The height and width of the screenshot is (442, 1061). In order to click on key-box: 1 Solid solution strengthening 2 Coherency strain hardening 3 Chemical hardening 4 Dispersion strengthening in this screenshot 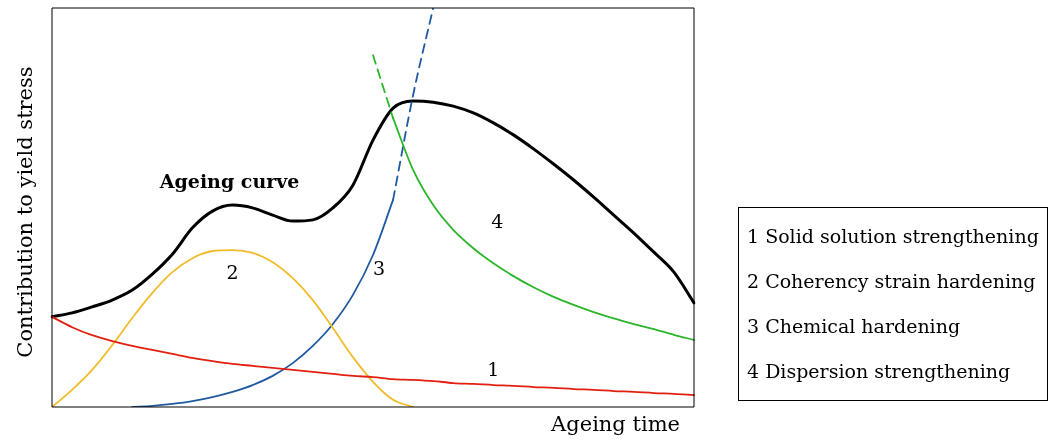, I will do `click(893, 304)`.